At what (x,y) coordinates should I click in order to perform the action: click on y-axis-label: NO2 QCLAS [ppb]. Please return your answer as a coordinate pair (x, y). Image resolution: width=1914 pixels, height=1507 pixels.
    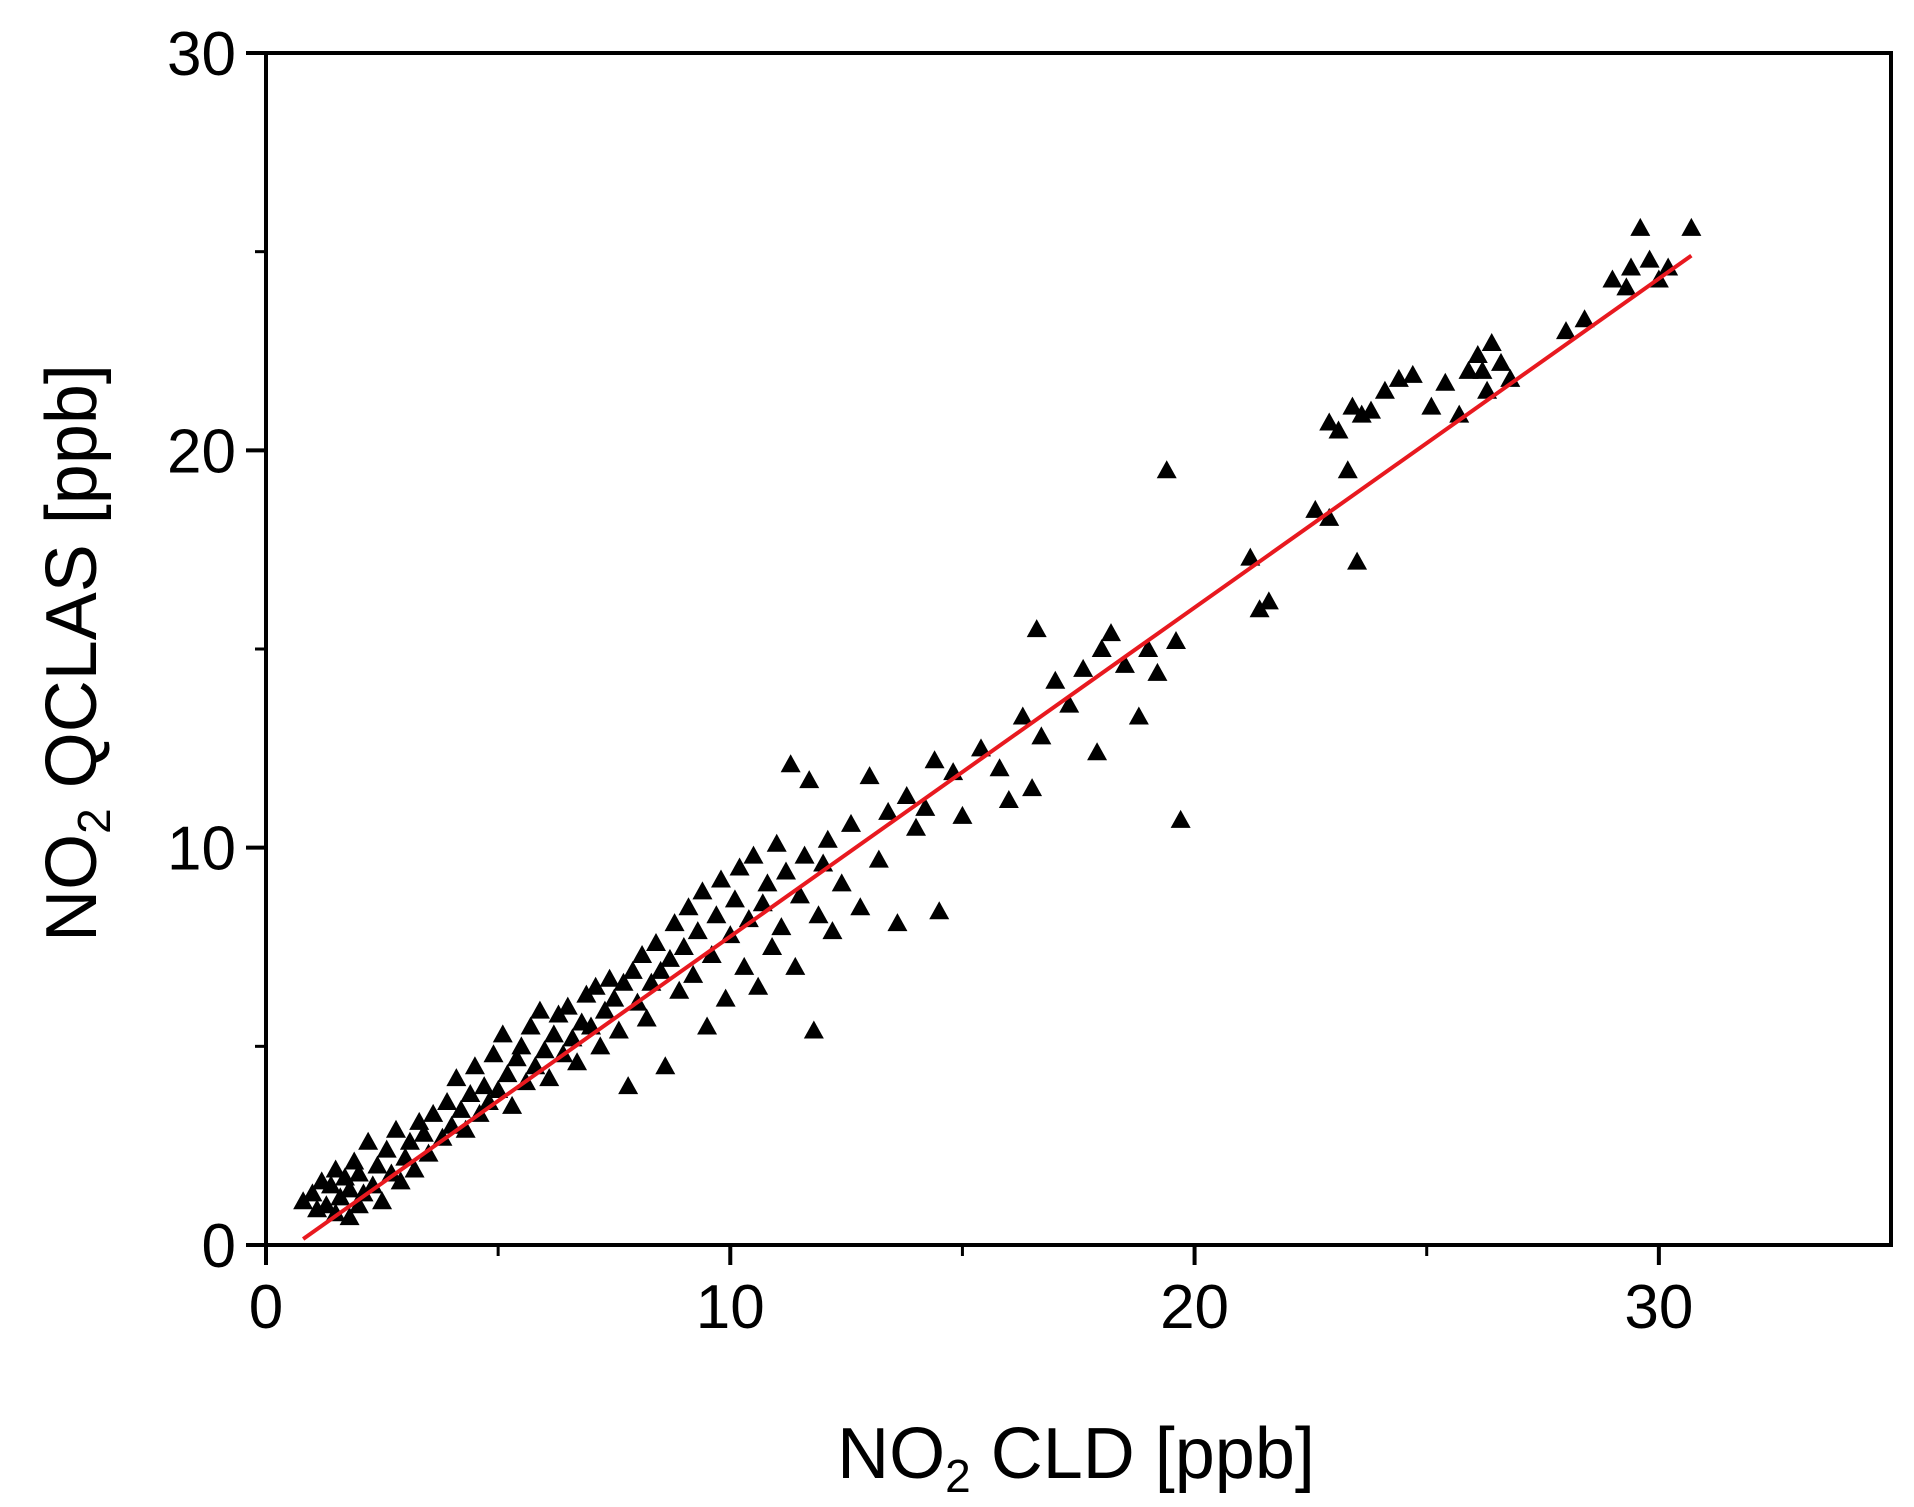
    Looking at the image, I should click on (76, 653).